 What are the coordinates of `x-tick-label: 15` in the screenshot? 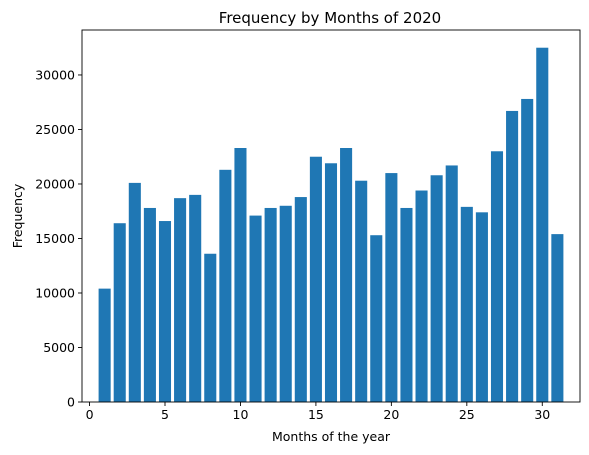 It's located at (316, 414).